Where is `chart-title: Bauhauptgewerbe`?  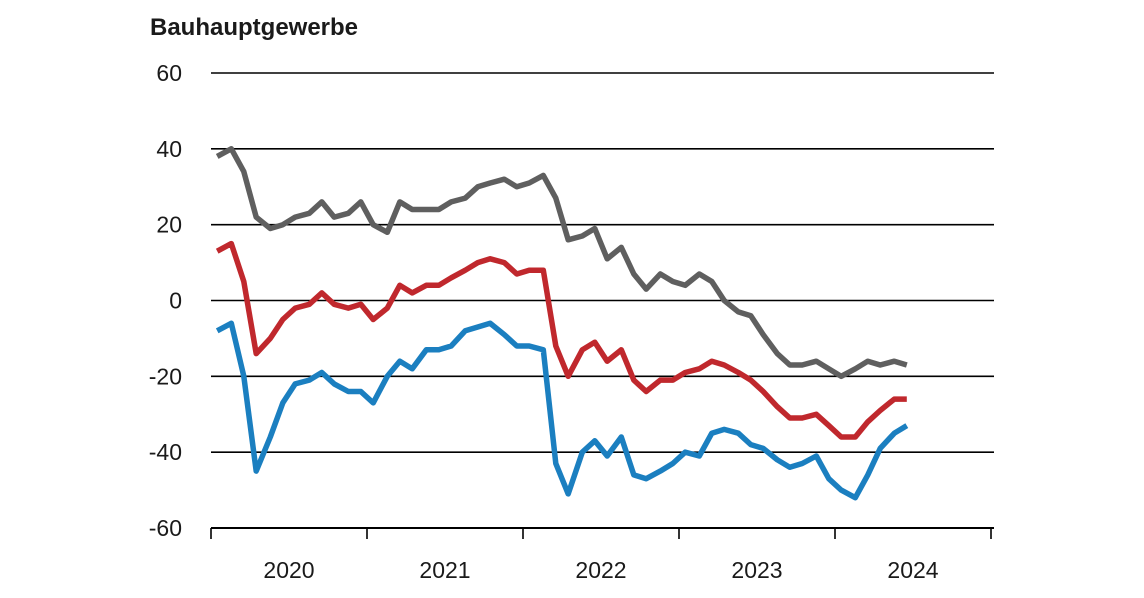
chart-title: Bauhauptgewerbe is located at coordinates (254, 27).